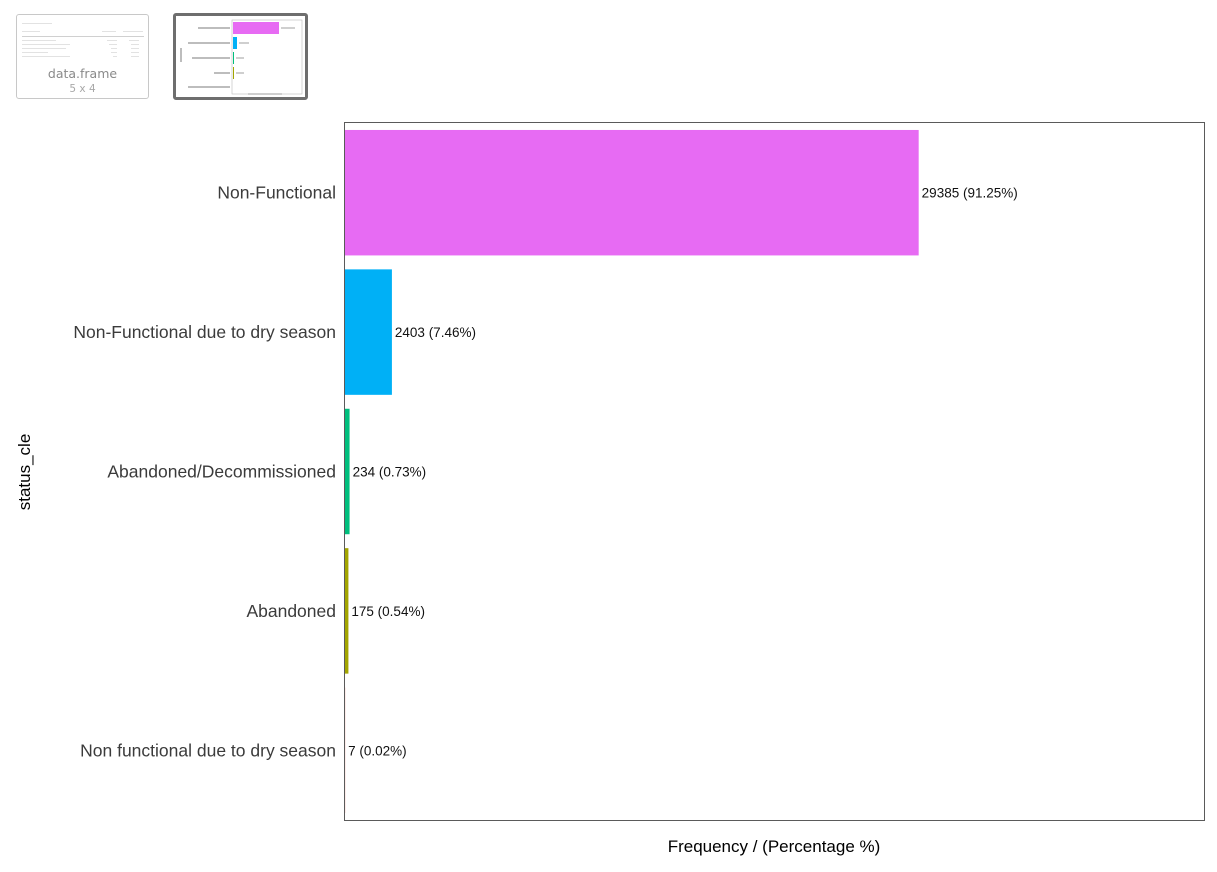 This screenshot has width=1217, height=872. I want to click on x-axis-title: Frequency / (Percentage %), so click(774, 846).